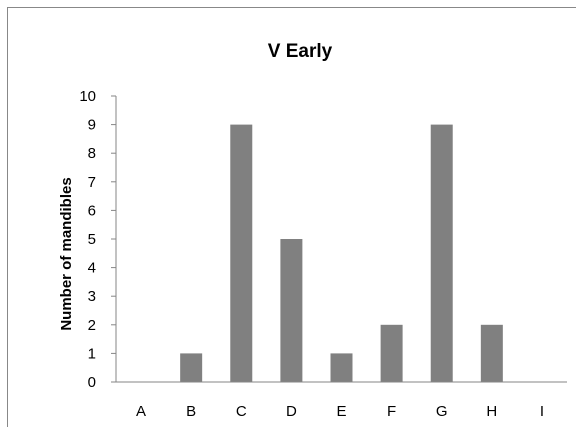  Describe the element at coordinates (300, 51) in the screenshot. I see `chart-title: V Early` at that location.